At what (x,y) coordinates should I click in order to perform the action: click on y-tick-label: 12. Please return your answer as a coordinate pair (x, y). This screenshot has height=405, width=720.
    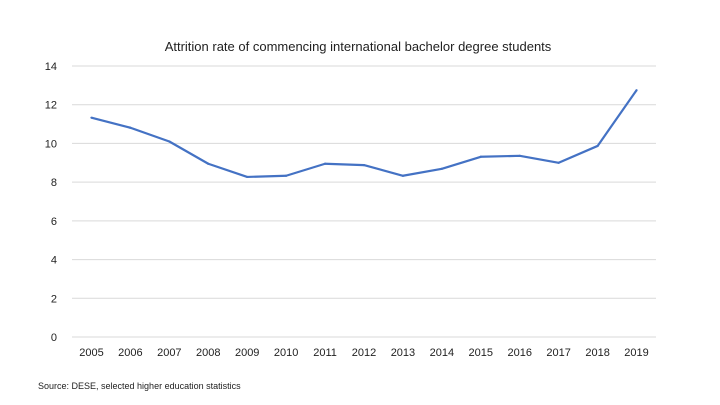
    Looking at the image, I should click on (51, 106).